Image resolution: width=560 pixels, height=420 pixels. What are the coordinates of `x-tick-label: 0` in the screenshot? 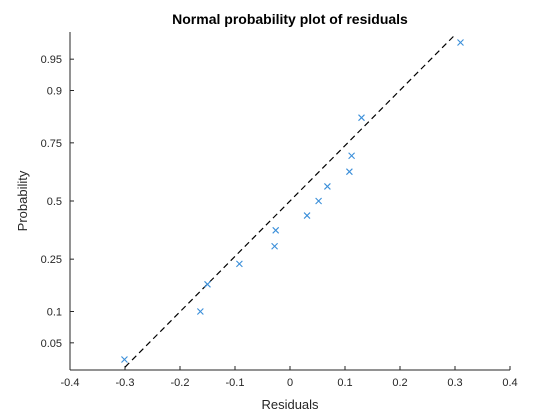 It's located at (290, 383).